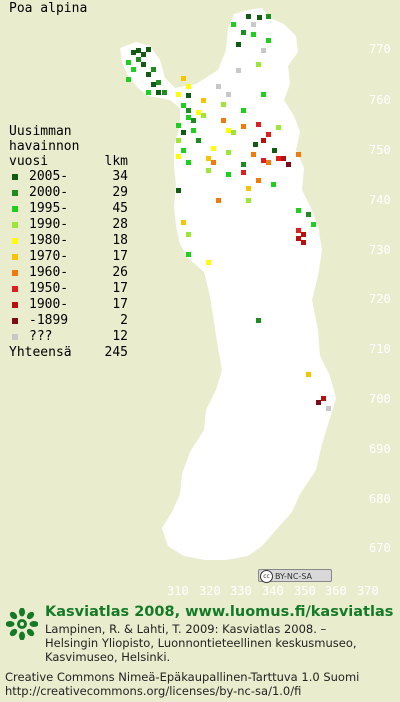 The width and height of the screenshot is (400, 702). I want to click on kasviatlas-logo-icon, so click(22, 624).